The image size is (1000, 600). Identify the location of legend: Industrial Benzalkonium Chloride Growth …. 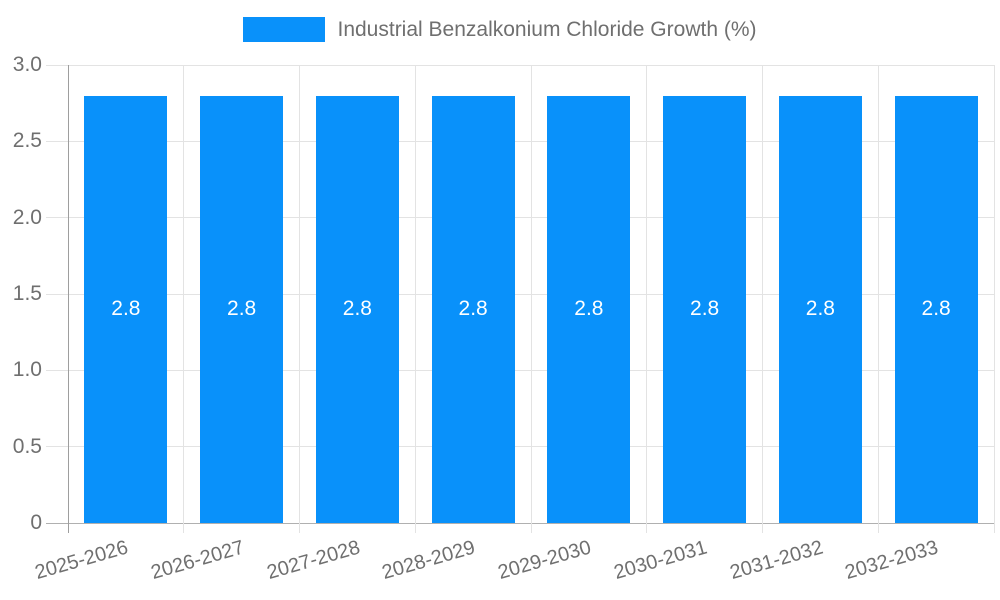
(500, 29).